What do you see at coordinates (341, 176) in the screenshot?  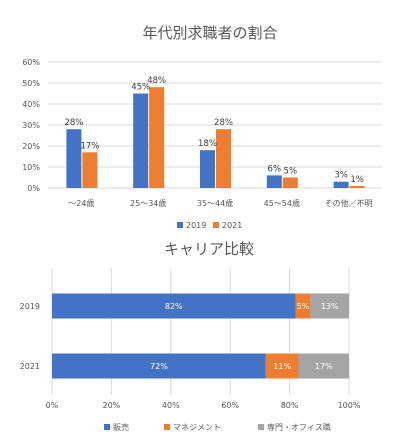 I see `data-label: 3%` at bounding box center [341, 176].